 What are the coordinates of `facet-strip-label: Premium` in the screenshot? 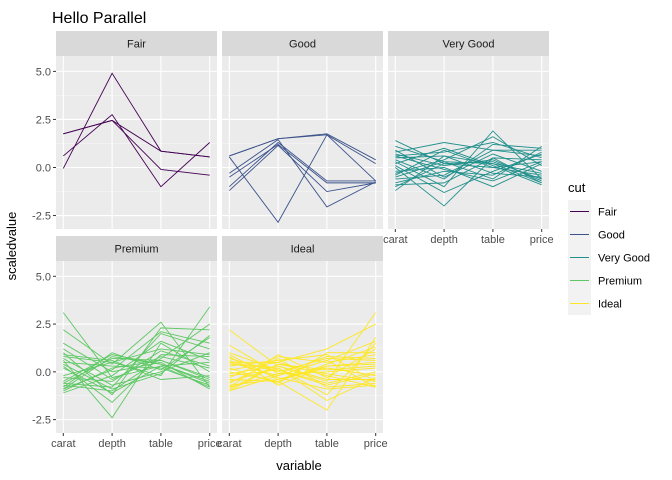 It's located at (136, 250).